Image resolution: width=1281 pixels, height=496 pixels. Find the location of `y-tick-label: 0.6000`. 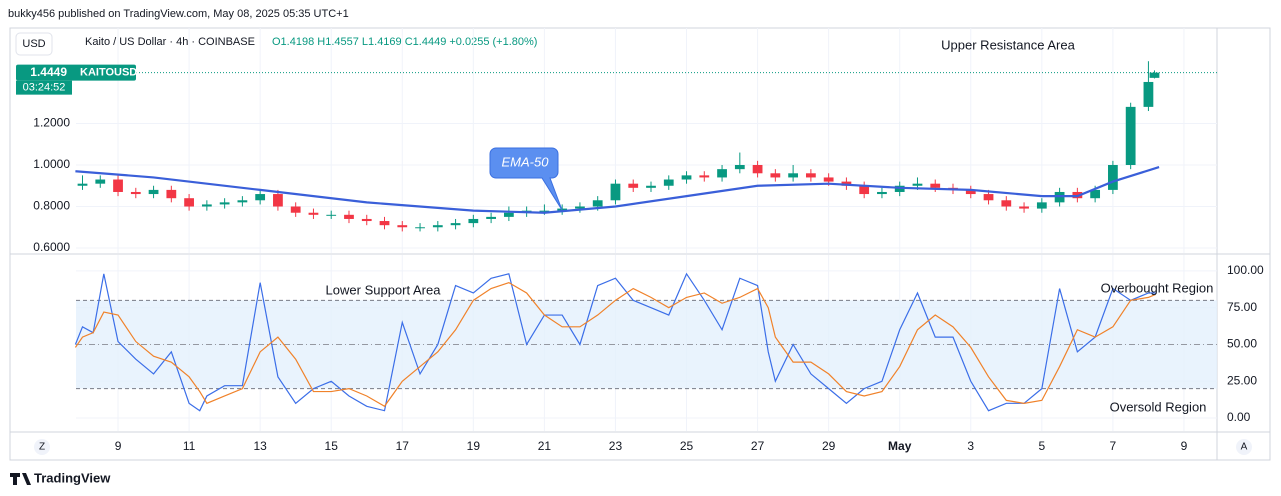

y-tick-label: 0.6000 is located at coordinates (51, 247).